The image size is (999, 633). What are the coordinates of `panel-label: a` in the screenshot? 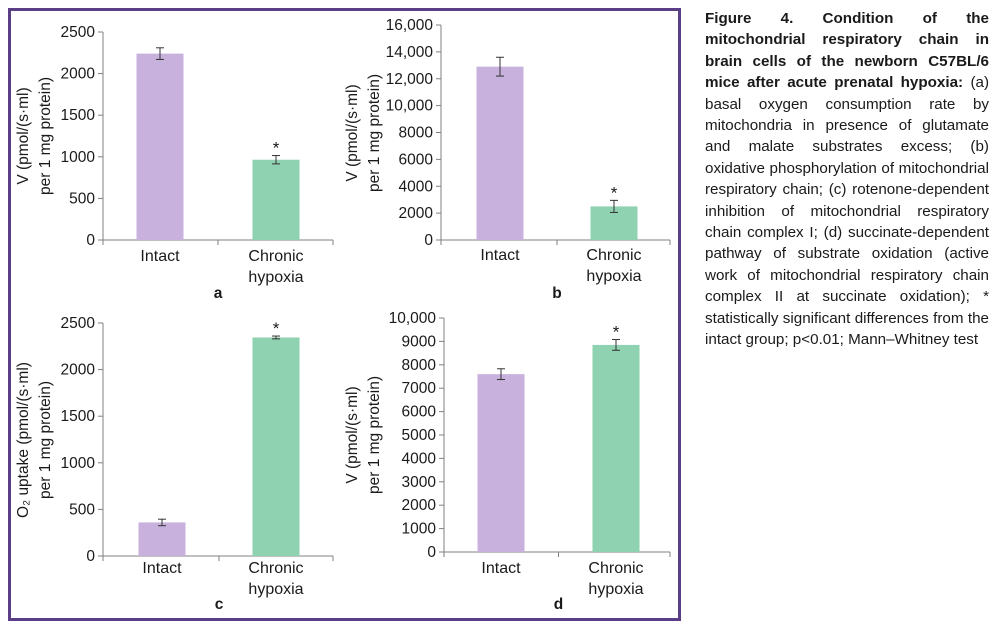 It's located at (218, 293).